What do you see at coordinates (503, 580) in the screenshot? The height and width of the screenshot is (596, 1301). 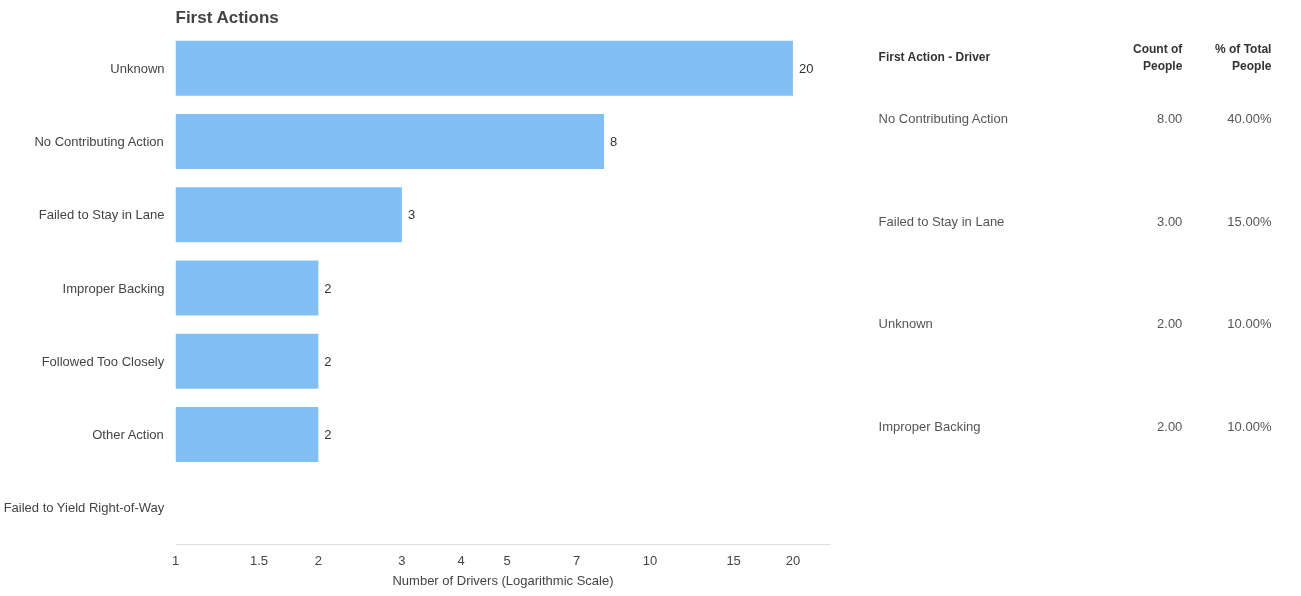 I see `x-axis-title: Number of Drivers (Logarithmic Scale)` at bounding box center [503, 580].